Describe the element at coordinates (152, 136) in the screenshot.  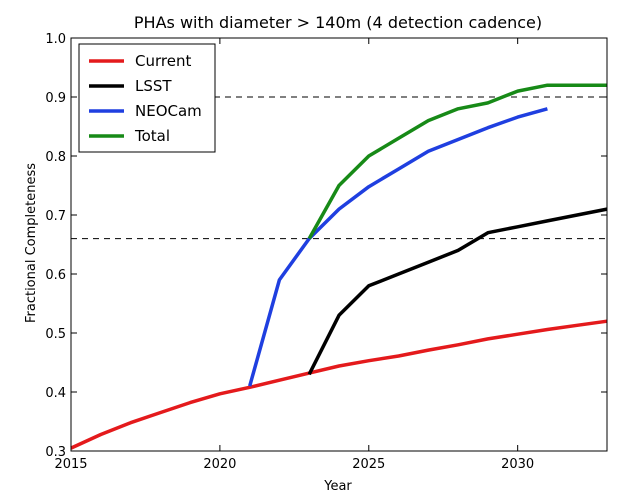
I see `legend-label-total: Total` at that location.